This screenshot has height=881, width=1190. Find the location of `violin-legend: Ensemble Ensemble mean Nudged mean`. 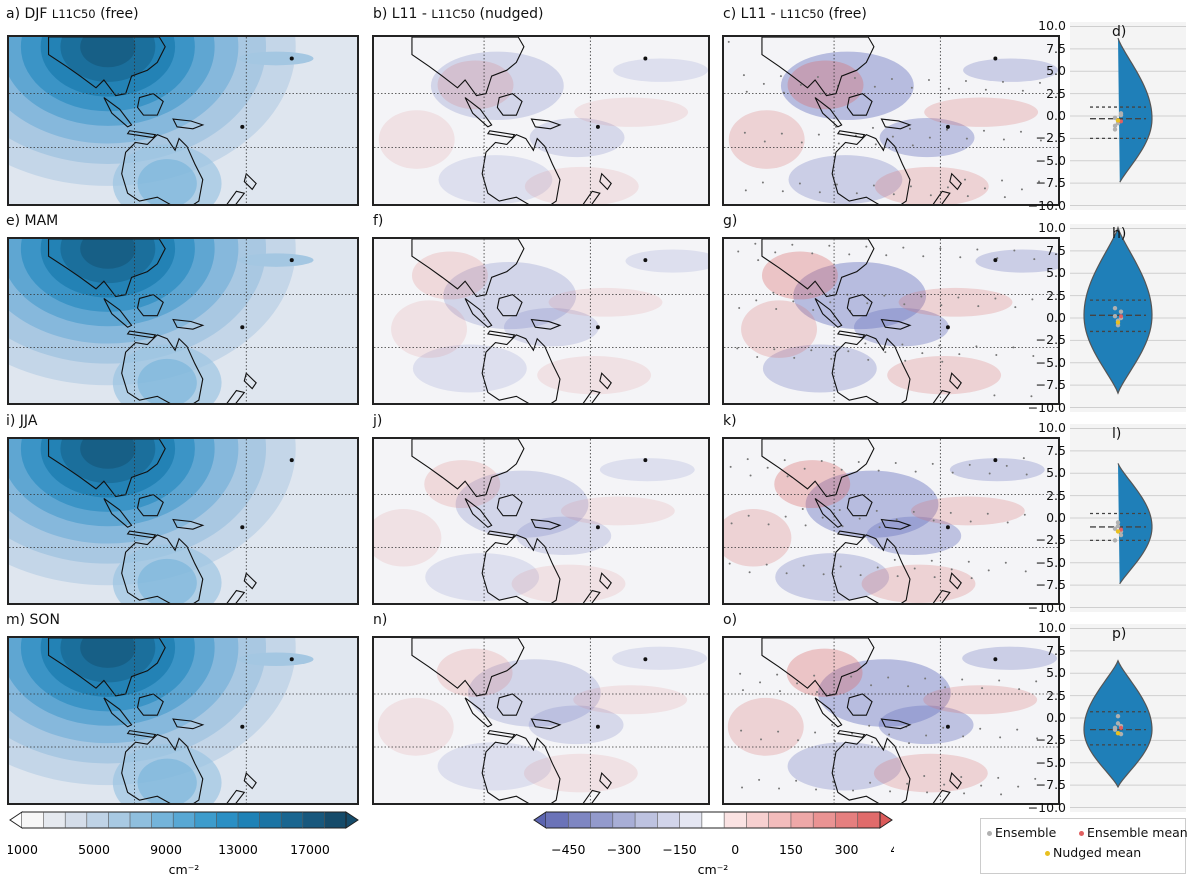

violin-legend: Ensemble Ensemble mean Nudged mean is located at coordinates (1084, 846).